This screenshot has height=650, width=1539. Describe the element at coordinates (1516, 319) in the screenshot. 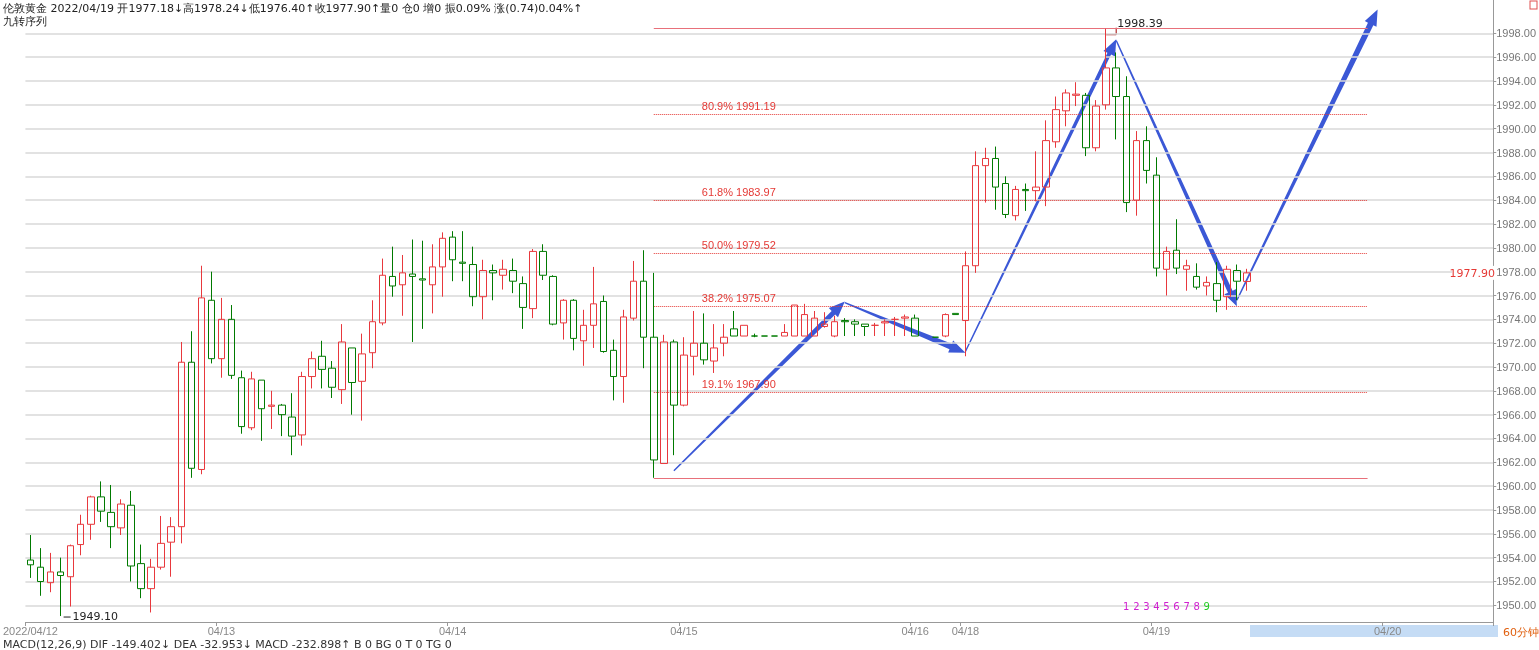

I see `y-tick-label: 1974.00` at that location.